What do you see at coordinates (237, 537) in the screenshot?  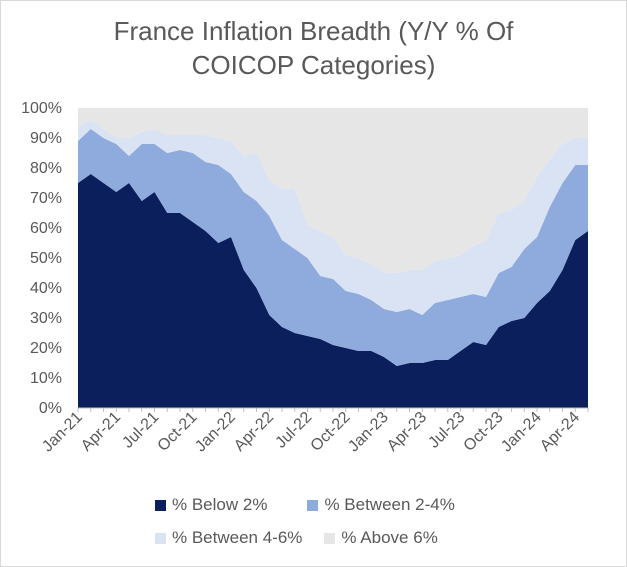 I see `legend-label-between-4-6: % Between 4-6%` at bounding box center [237, 537].